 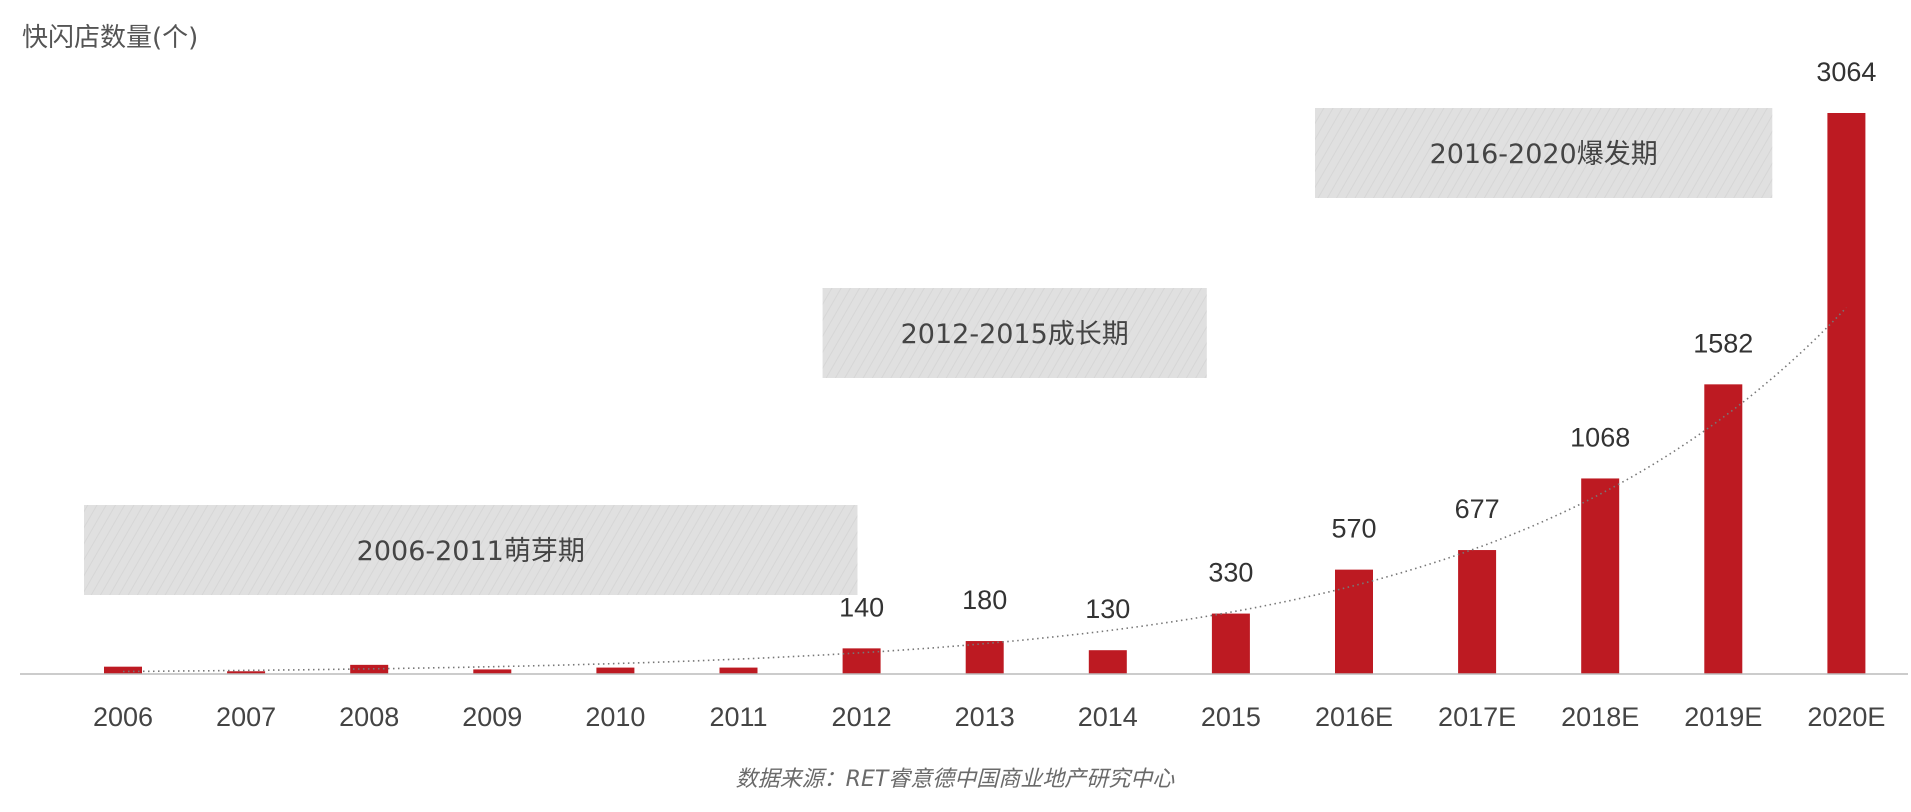 What do you see at coordinates (1723, 717) in the screenshot?
I see `x-tick-label: 2019E` at bounding box center [1723, 717].